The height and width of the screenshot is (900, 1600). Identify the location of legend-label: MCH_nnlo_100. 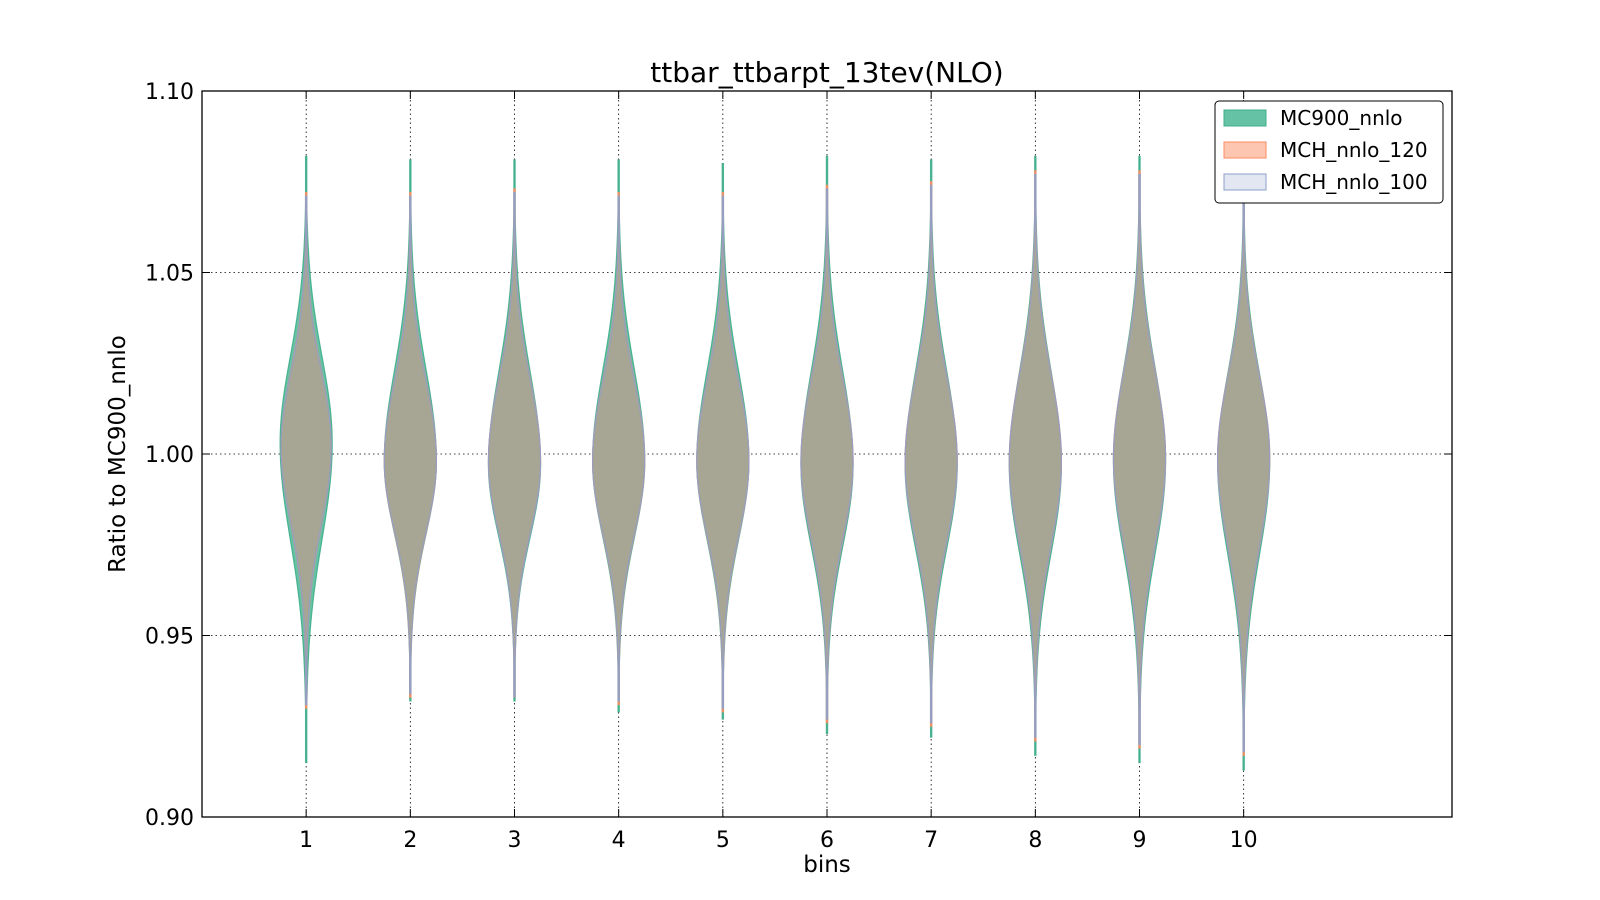
(1354, 182).